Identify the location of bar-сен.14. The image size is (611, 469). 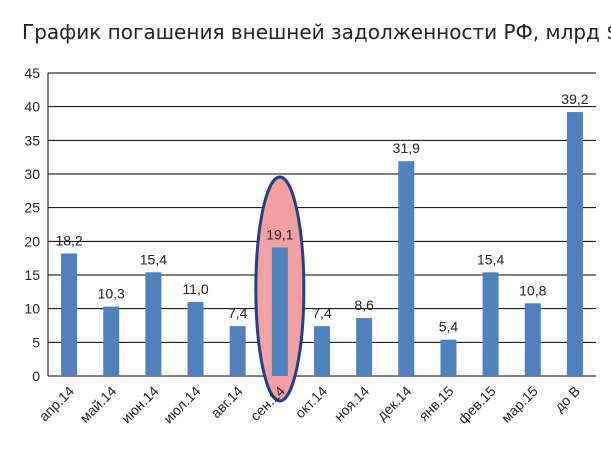
(279, 311).